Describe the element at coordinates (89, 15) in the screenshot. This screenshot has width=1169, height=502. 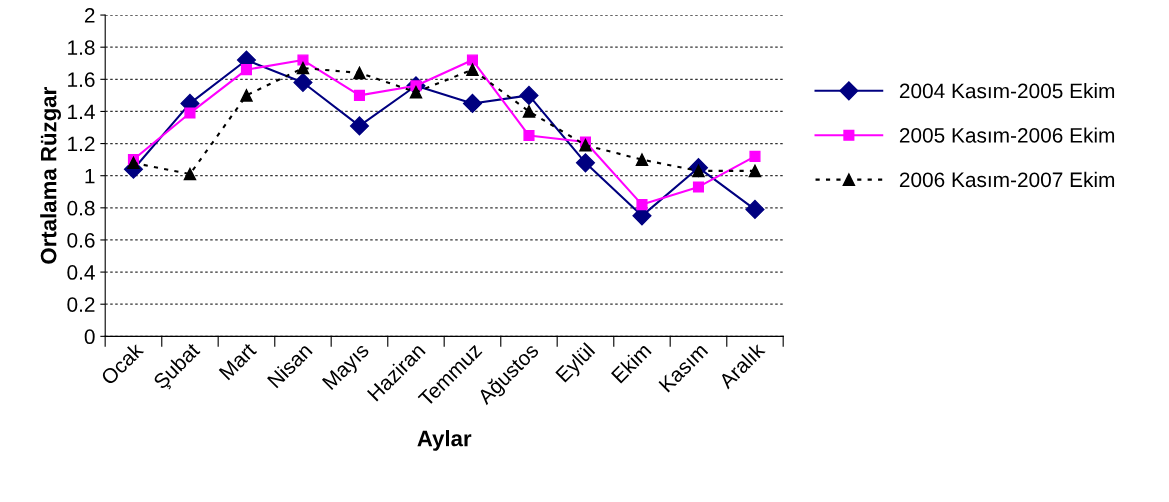
I see `y-tick-label: 2` at that location.